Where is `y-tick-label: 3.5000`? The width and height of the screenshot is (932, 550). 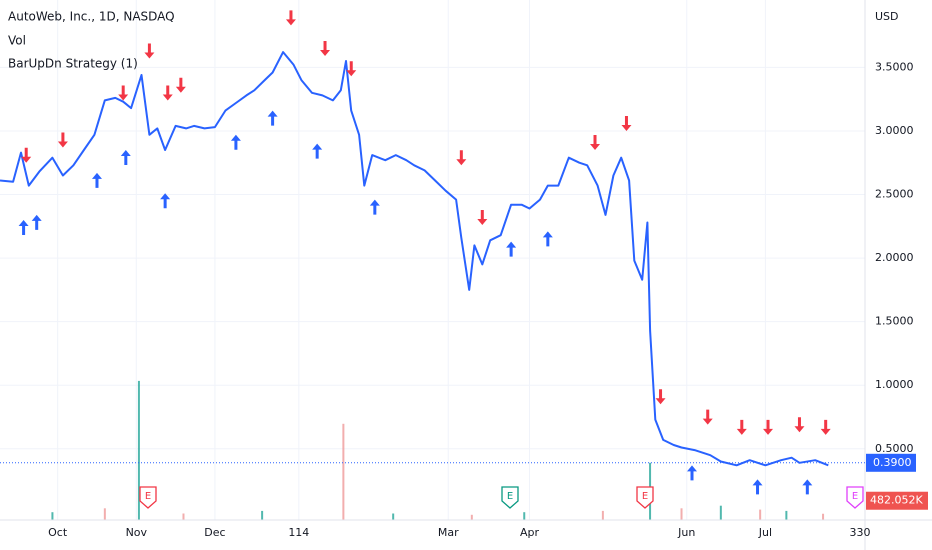 y-tick-label: 3.5000 is located at coordinates (894, 66).